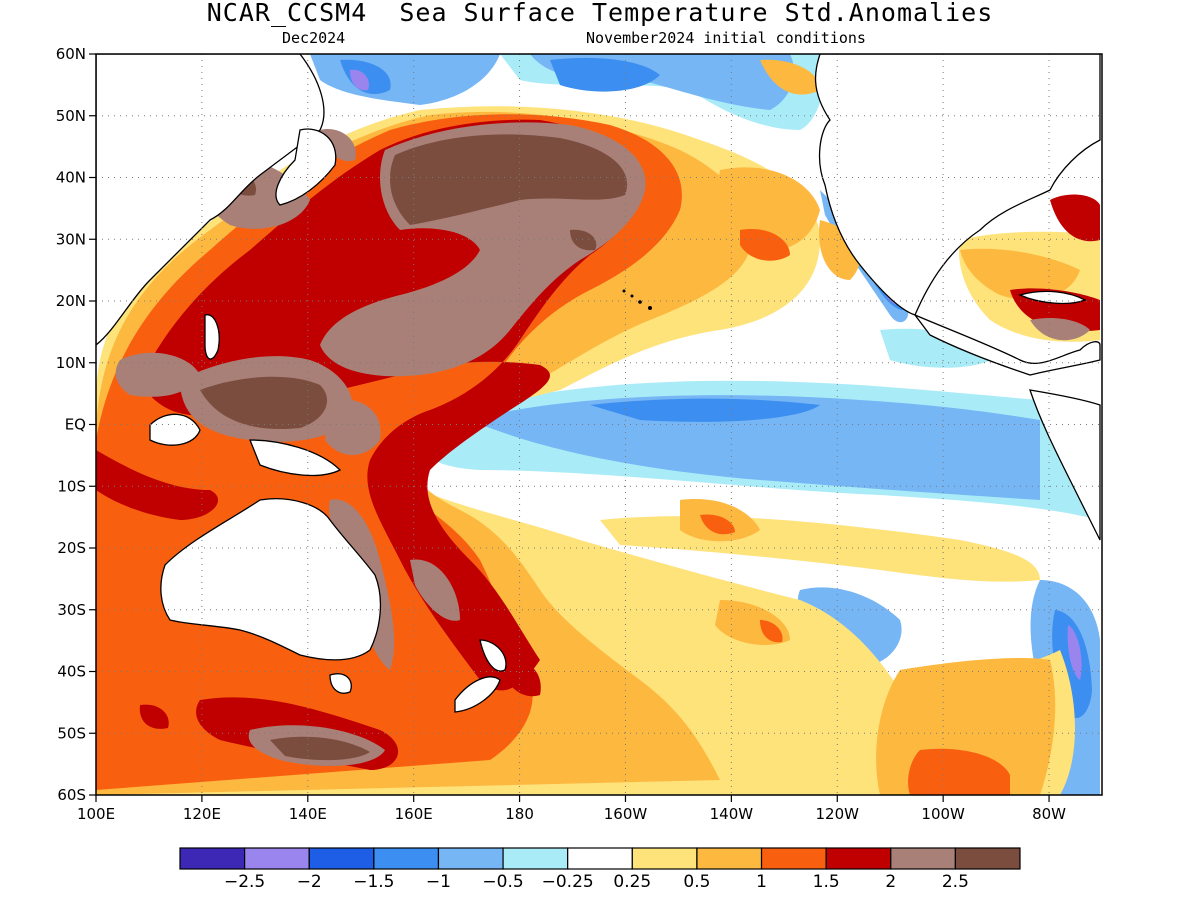 This screenshot has height=900, width=1200. What do you see at coordinates (477, 694) in the screenshot?
I see `new-zealand-south-landmass` at bounding box center [477, 694].